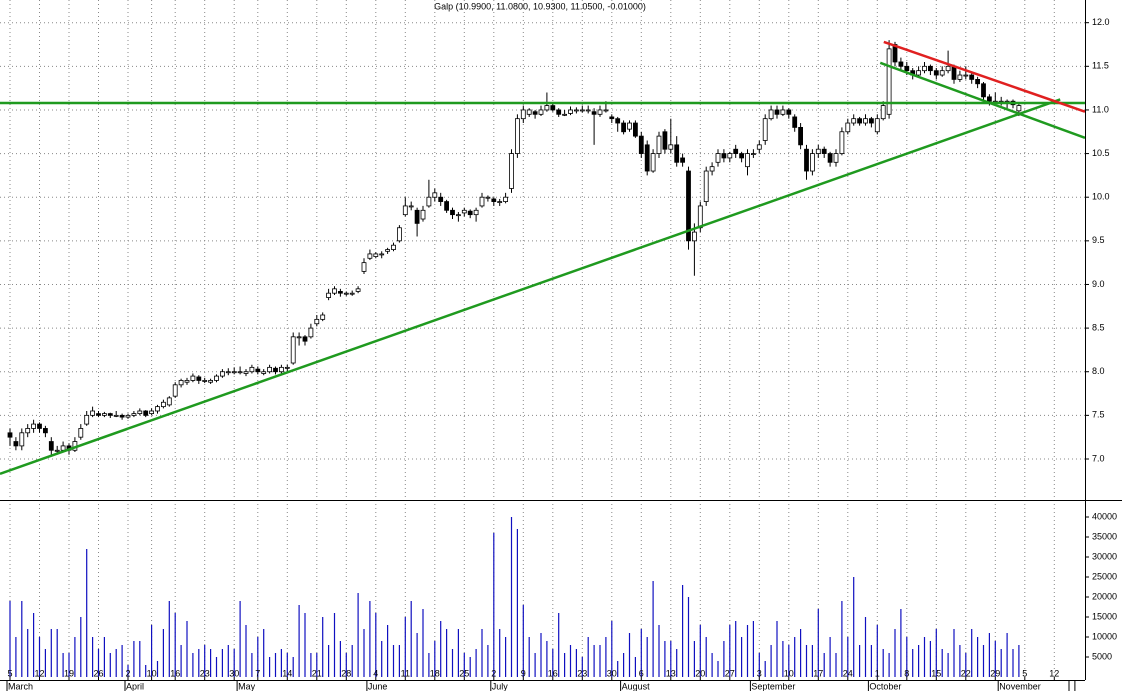  Describe the element at coordinates (1020, 686) in the screenshot. I see `month-label: November` at that location.